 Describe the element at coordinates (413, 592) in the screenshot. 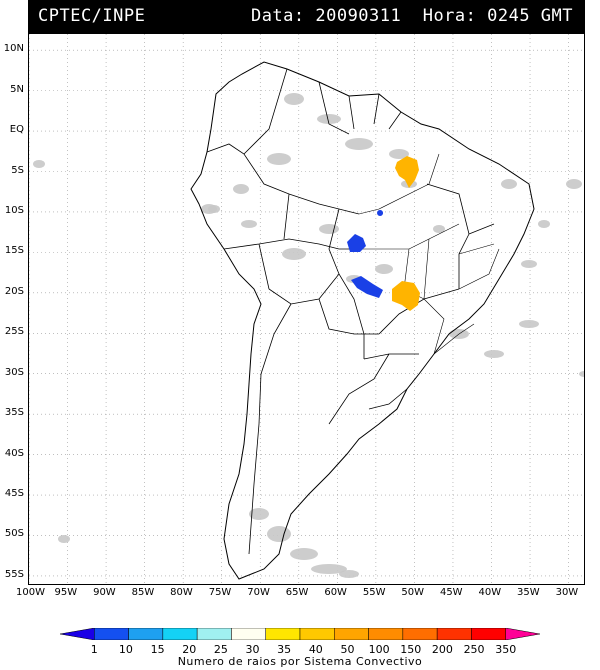

I see `lon-label: 50W` at that location.